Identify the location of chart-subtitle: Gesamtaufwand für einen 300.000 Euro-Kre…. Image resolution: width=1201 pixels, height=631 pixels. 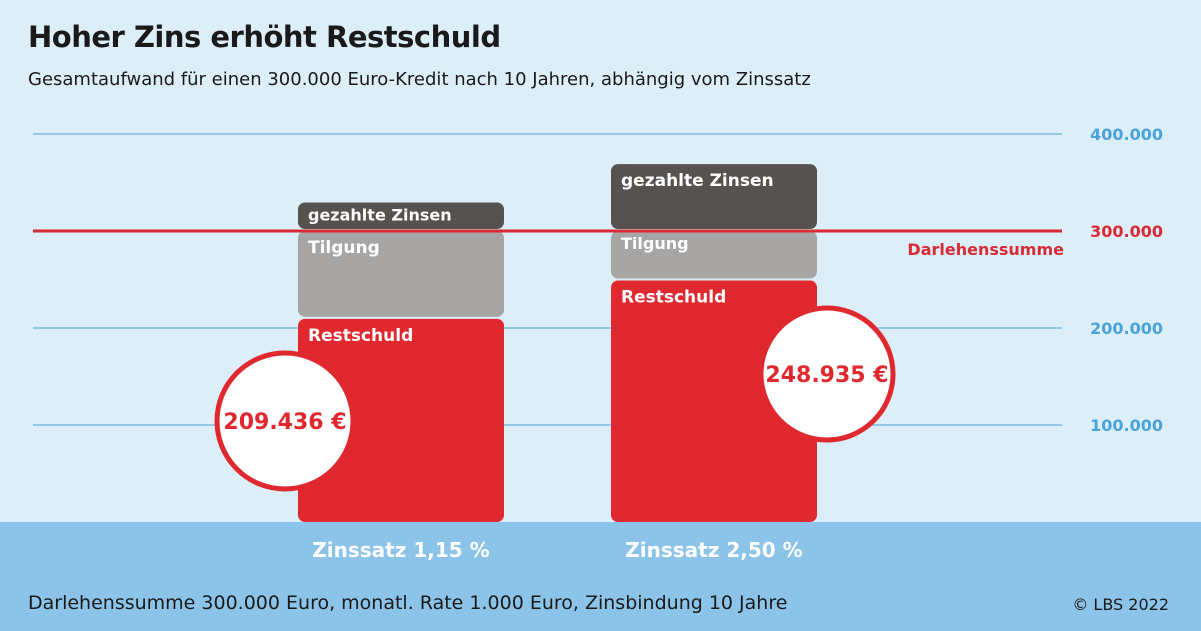
(419, 79).